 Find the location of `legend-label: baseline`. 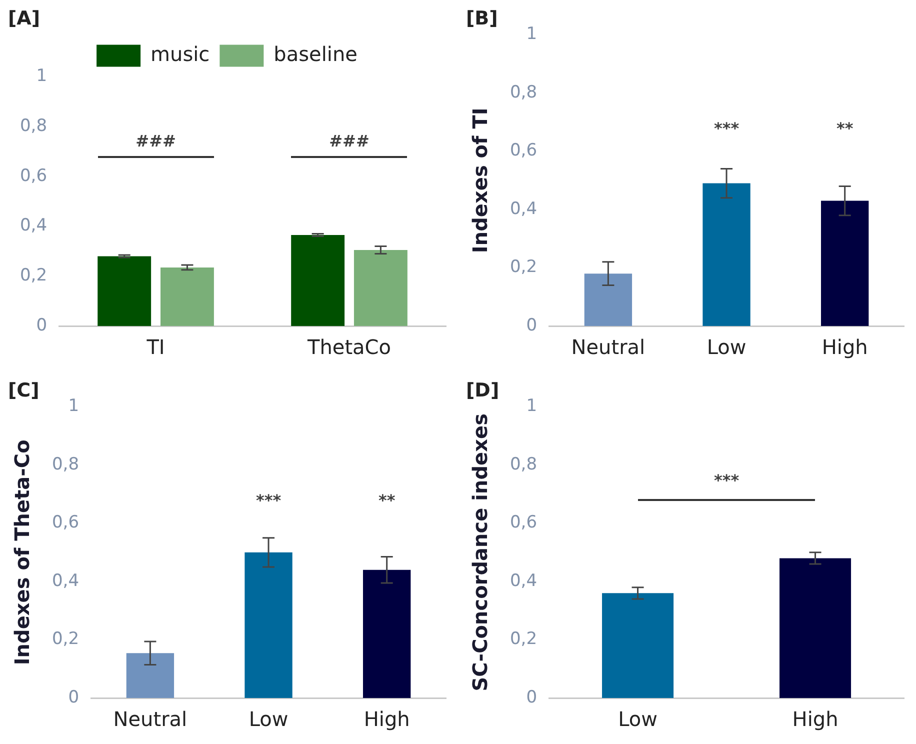

legend-label: baseline is located at coordinates (316, 54).